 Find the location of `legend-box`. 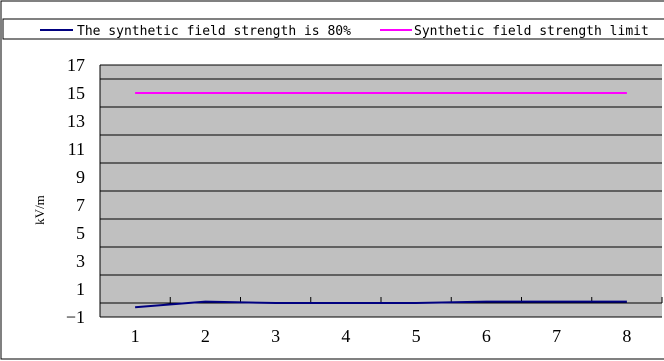

legend-box is located at coordinates (333, 29).